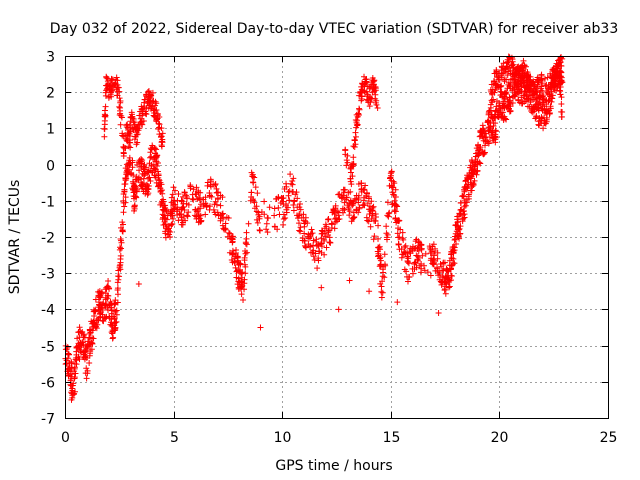 Image resolution: width=640 pixels, height=480 pixels. Describe the element at coordinates (50, 58) in the screenshot. I see `y-tick-label: 3` at that location.